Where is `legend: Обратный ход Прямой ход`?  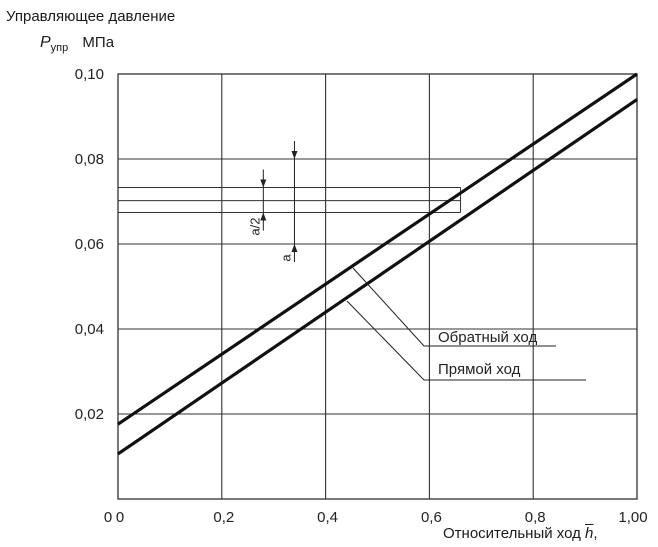 legend: Обратный ход Прямой ход is located at coordinates (466, 324).